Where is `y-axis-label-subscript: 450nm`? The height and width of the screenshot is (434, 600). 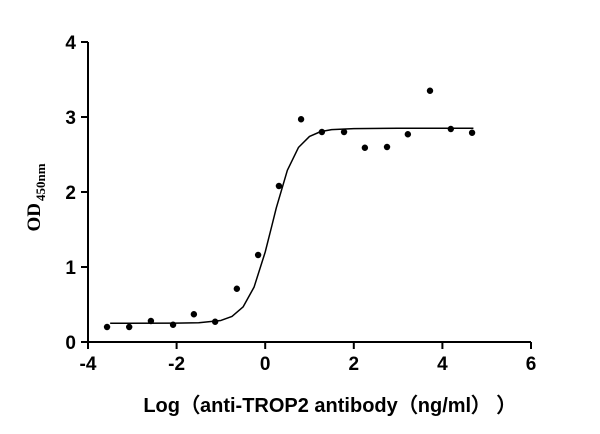 y-axis-label-subscript: 450nm is located at coordinates (40, 182).